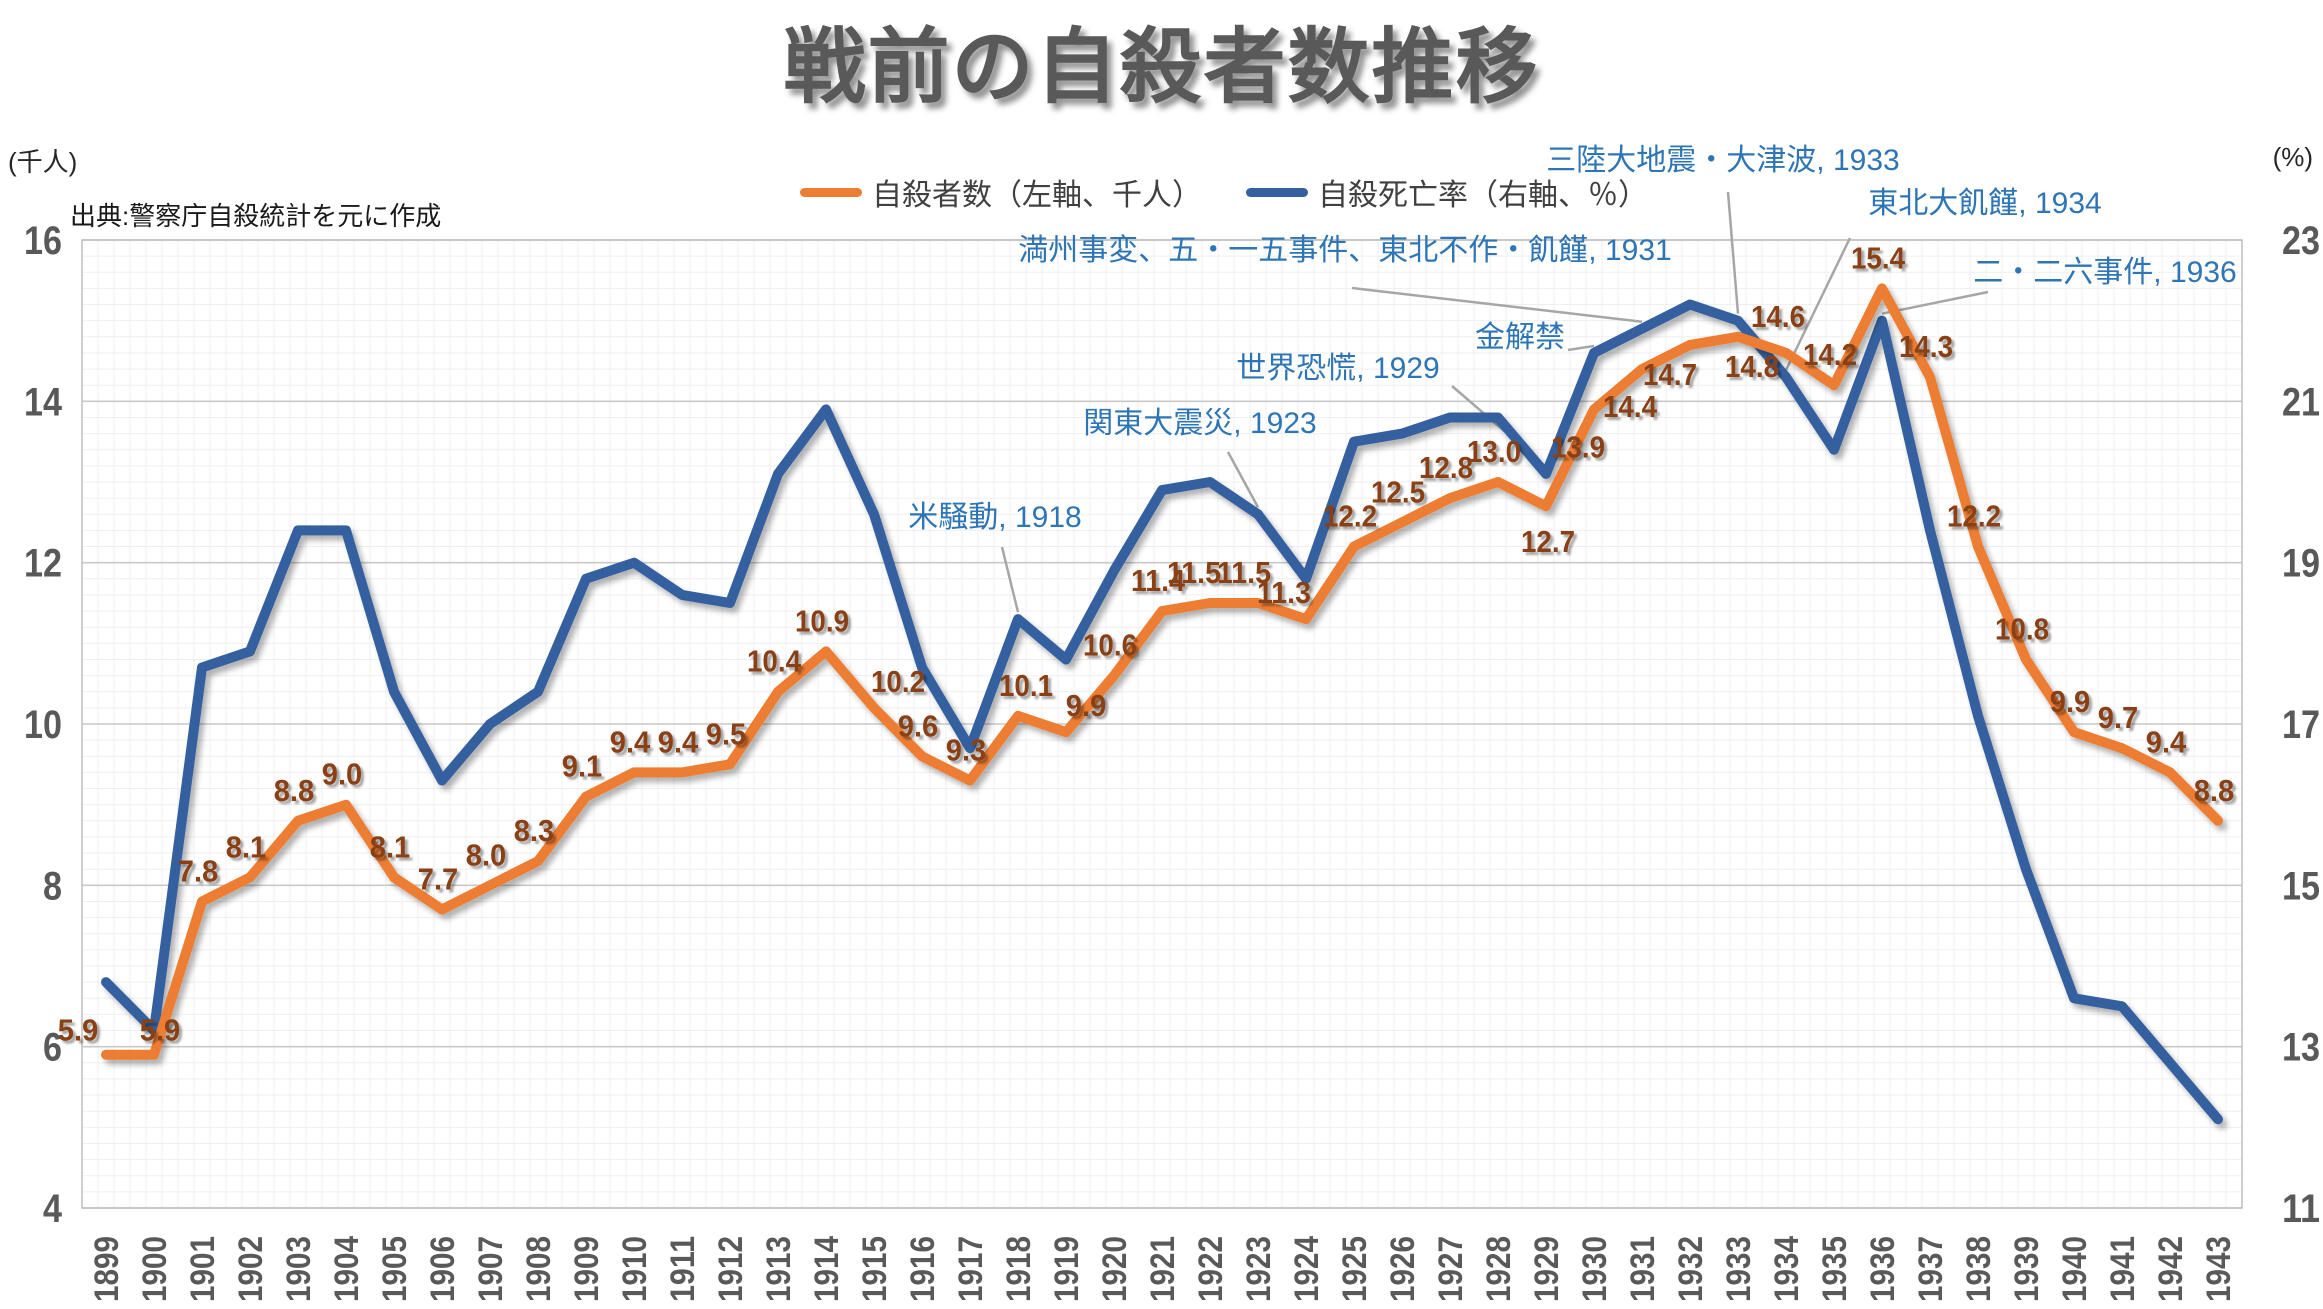 Image resolution: width=2323 pixels, height=1309 pixels. I want to click on x-axis-label: 1902, so click(251, 1269).